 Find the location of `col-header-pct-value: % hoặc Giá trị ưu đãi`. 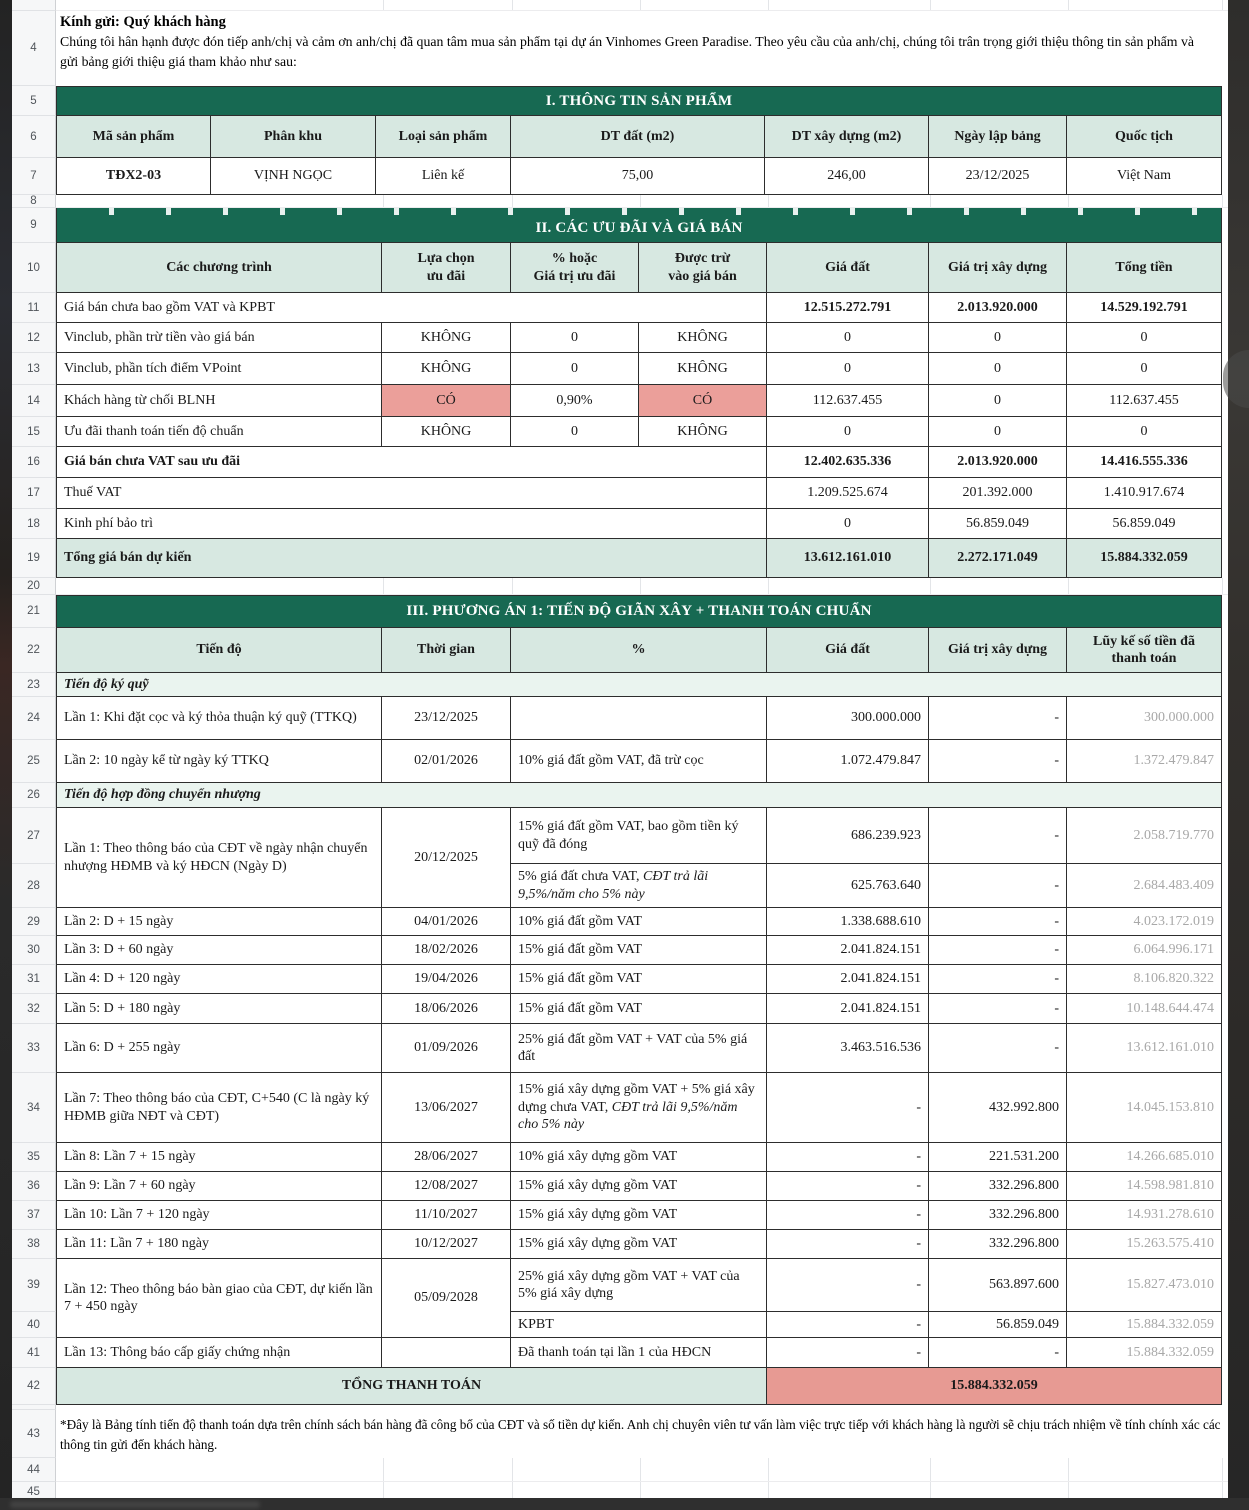

col-header-pct-value: % hoặc Giá trị ưu đãi is located at coordinates (575, 268).